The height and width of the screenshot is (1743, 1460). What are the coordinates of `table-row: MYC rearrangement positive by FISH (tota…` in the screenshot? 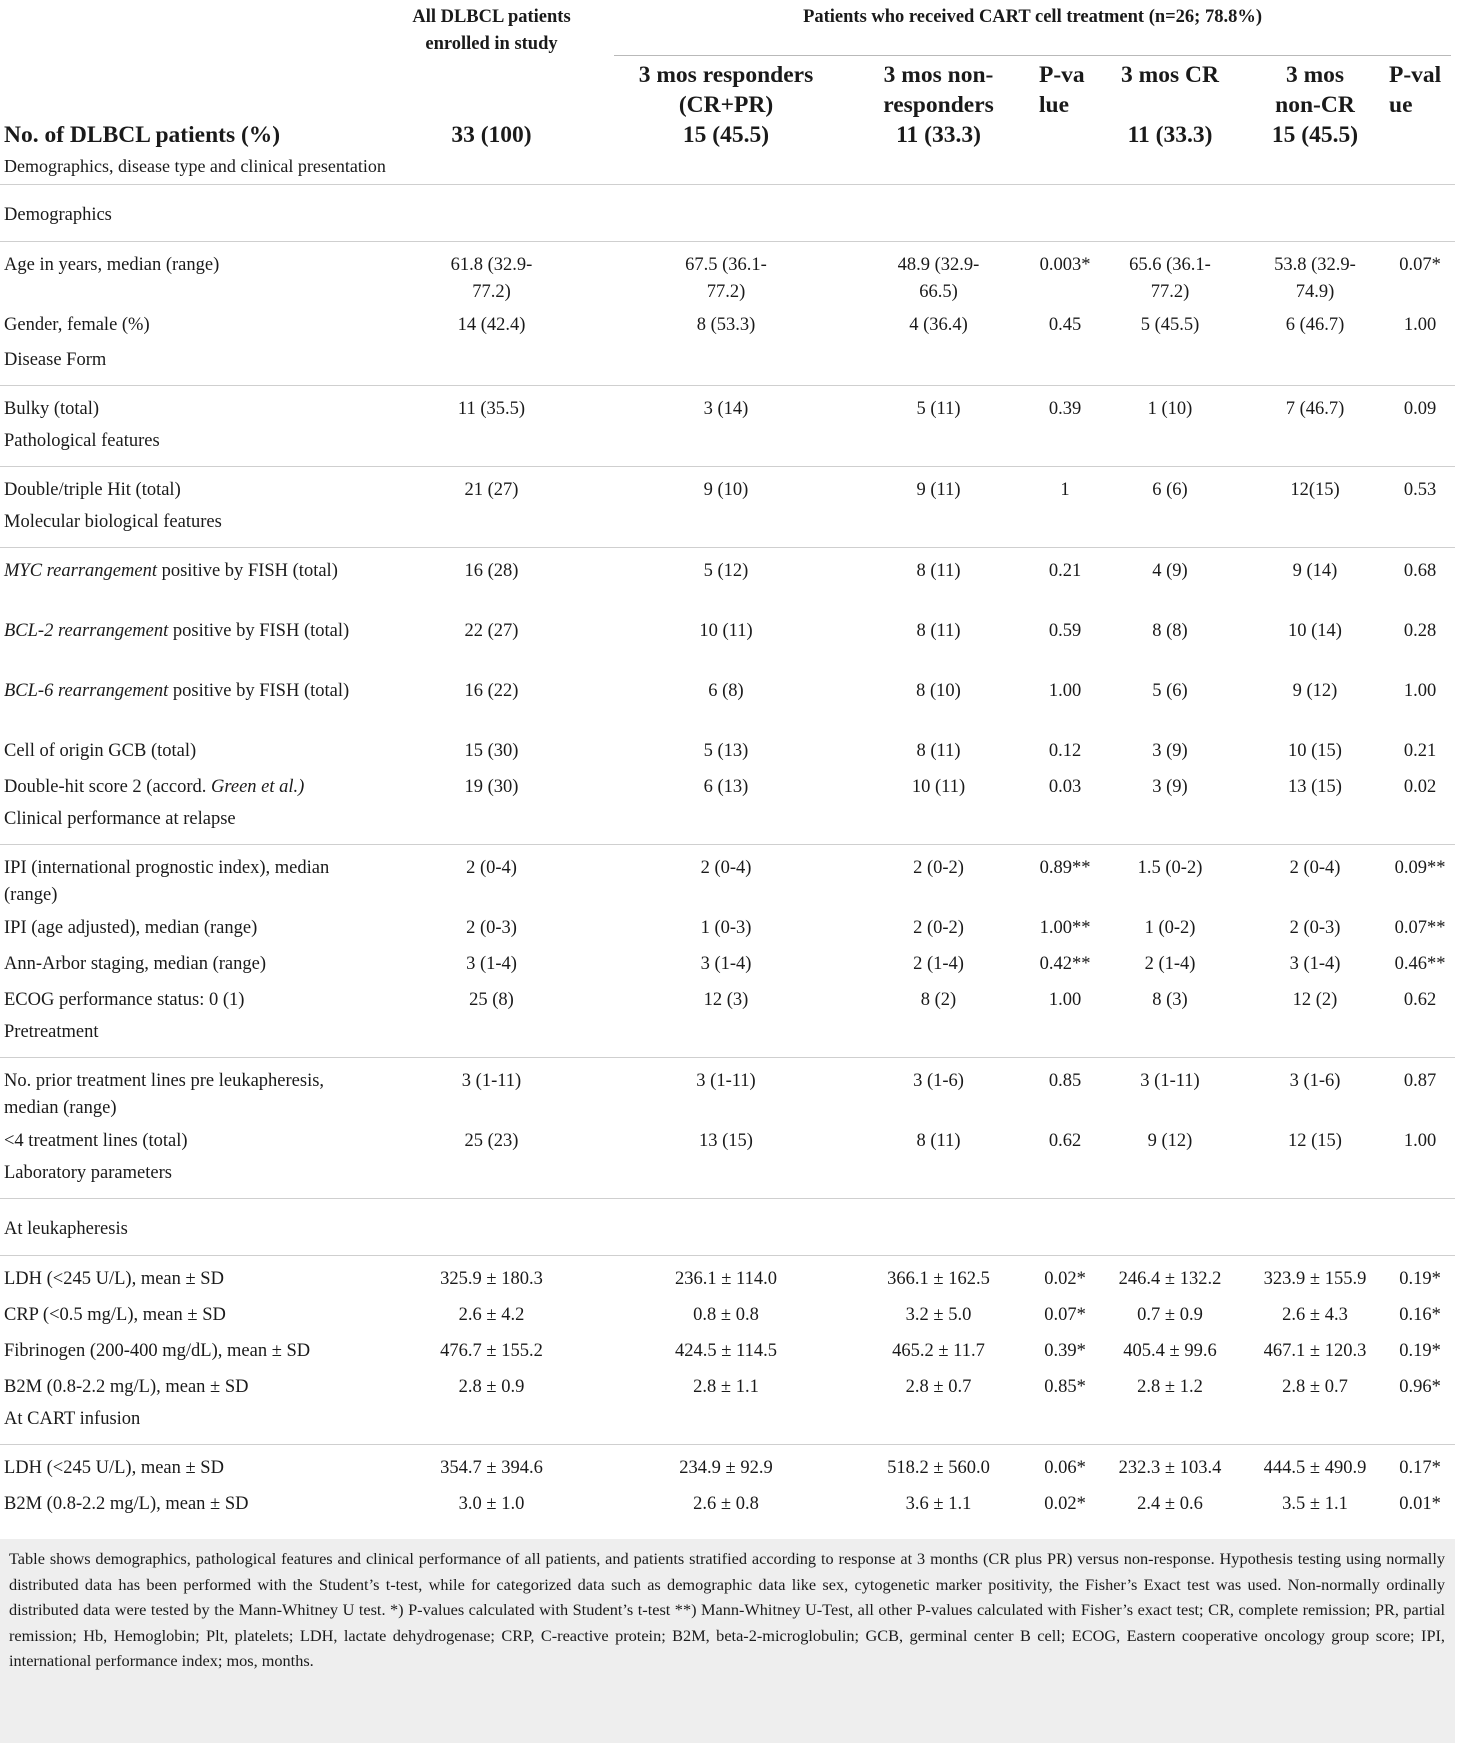 It's located at (727, 581).